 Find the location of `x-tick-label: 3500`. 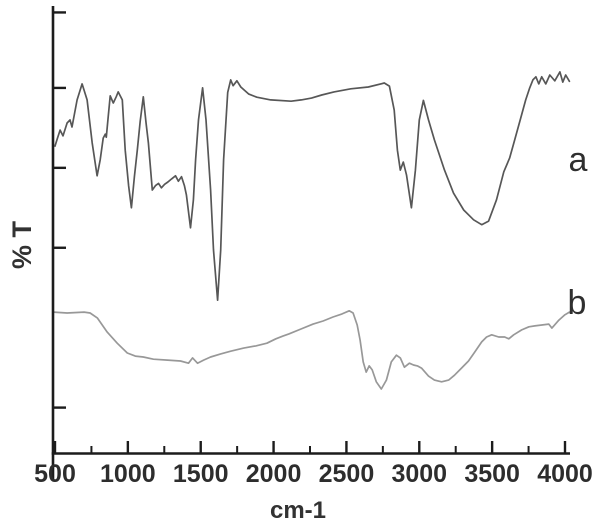

x-tick-label: 3500 is located at coordinates (492, 474).